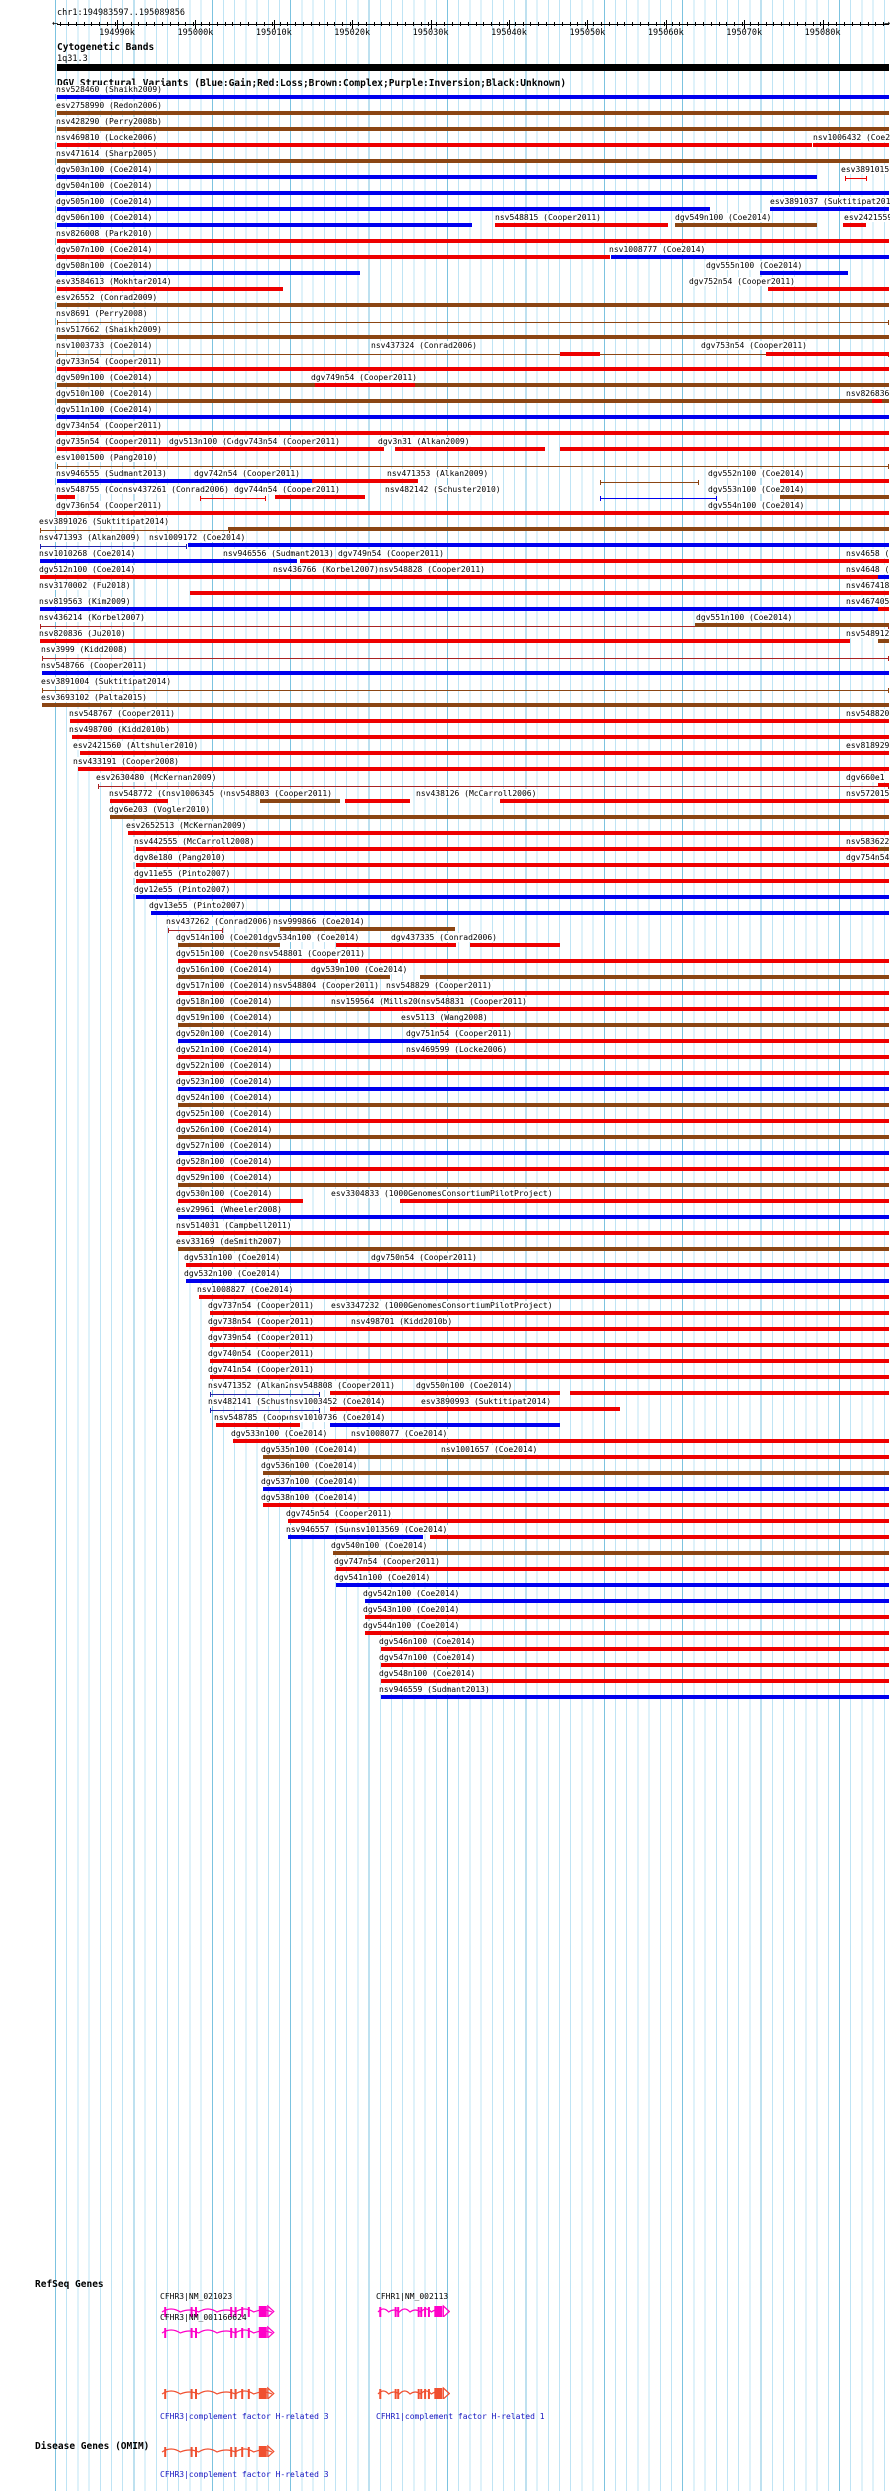 The height and width of the screenshot is (2491, 890). I want to click on variant-label: nsv1010268 (Coe2014), so click(87, 553).